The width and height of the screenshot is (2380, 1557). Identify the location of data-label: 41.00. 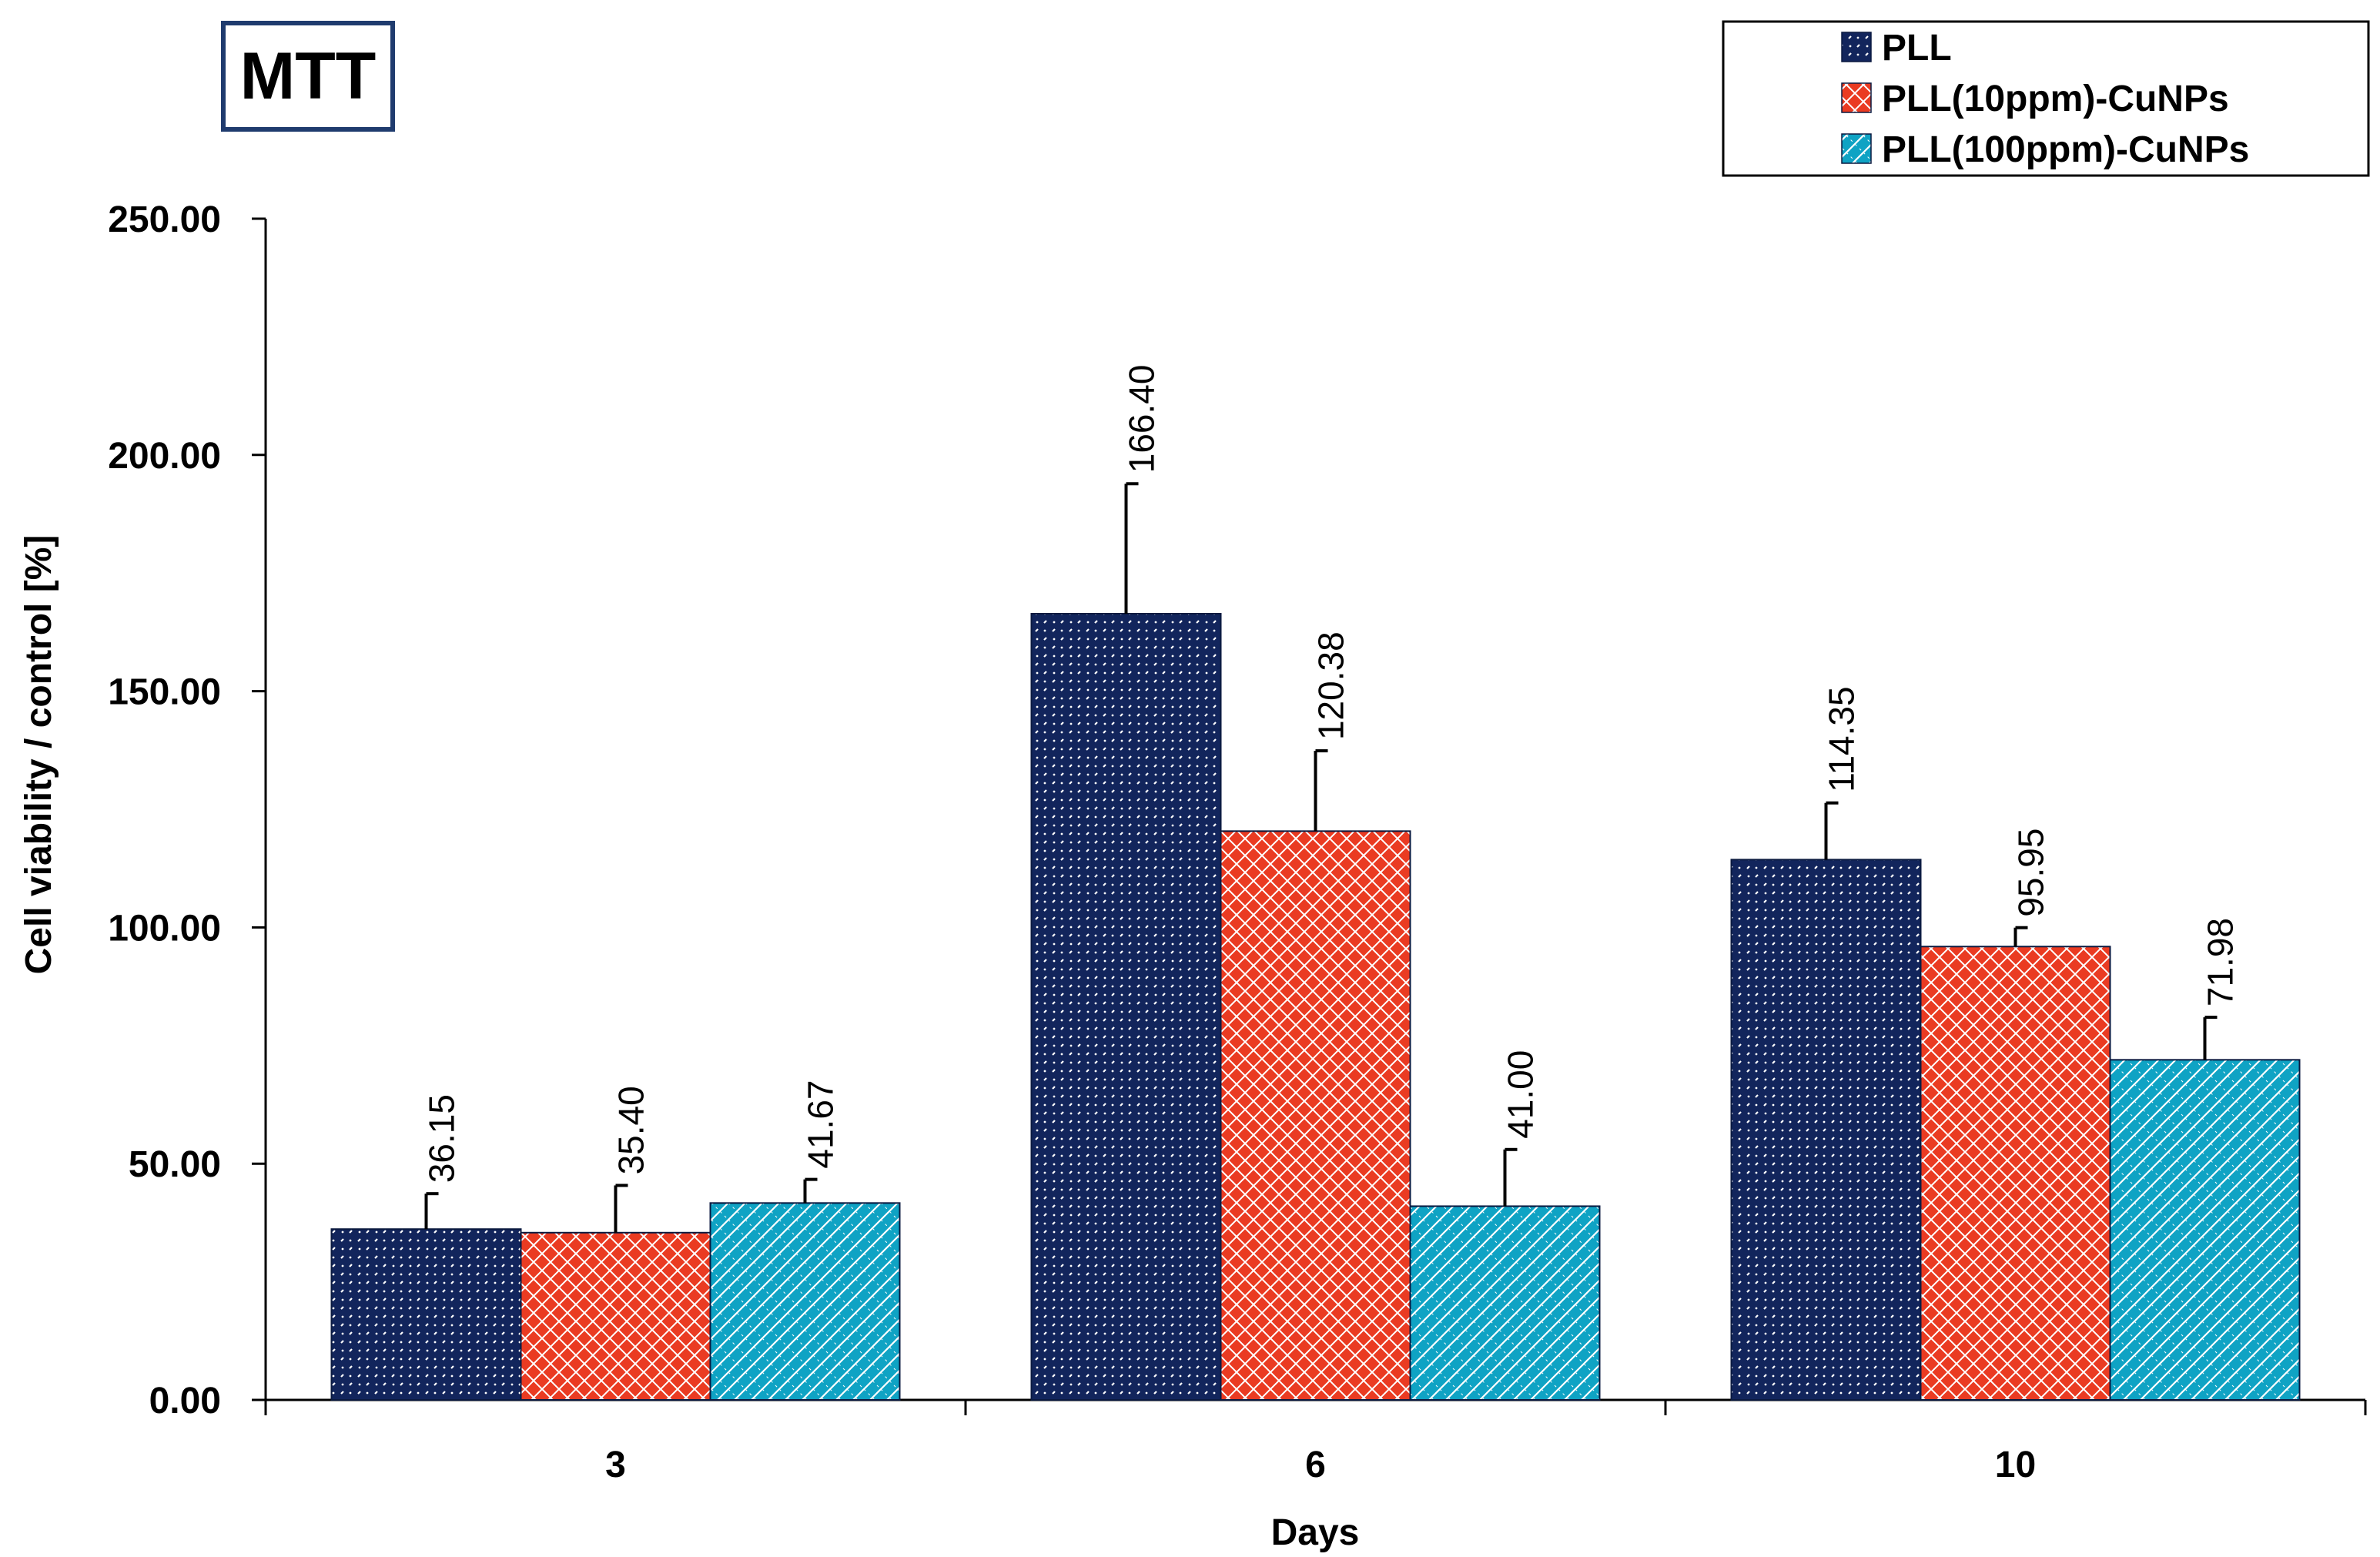
(1521, 1094).